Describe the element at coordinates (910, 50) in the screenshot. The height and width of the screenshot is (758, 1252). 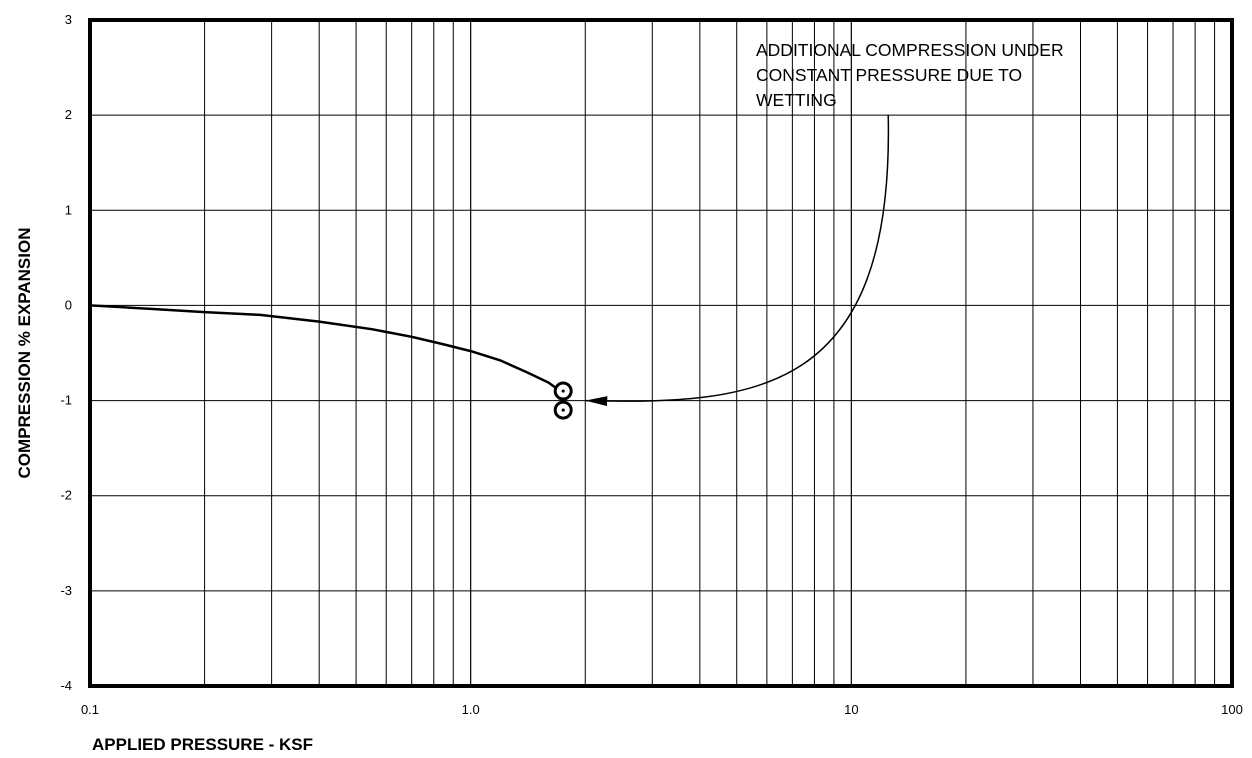
I see `annotation-text: ADDITIONAL COMPRESSION UNDER` at that location.